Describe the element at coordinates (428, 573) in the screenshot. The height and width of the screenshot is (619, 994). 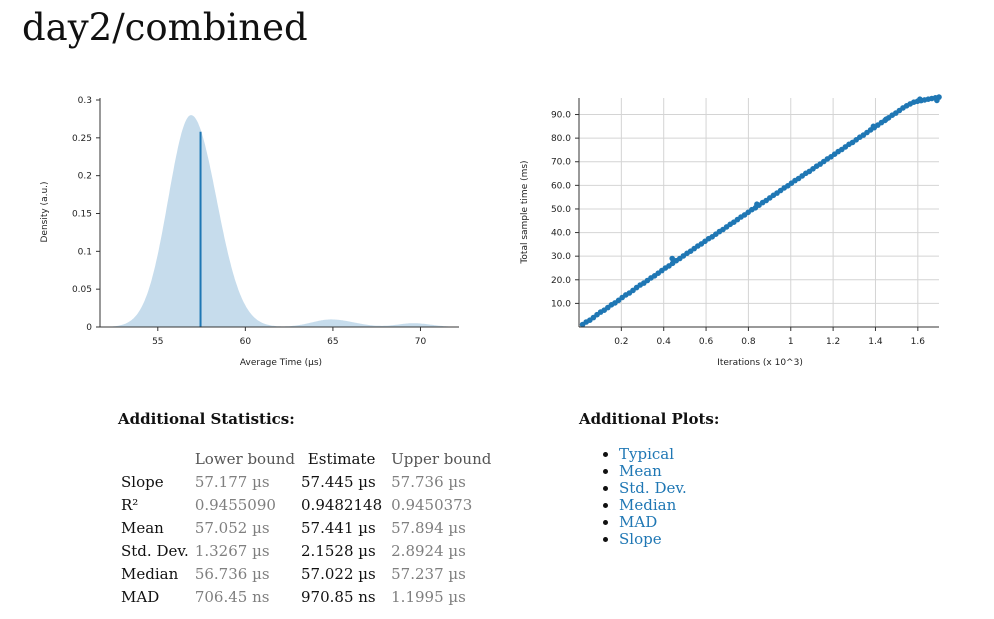
I see `stats-cell-upper: 57.237 µs` at that location.